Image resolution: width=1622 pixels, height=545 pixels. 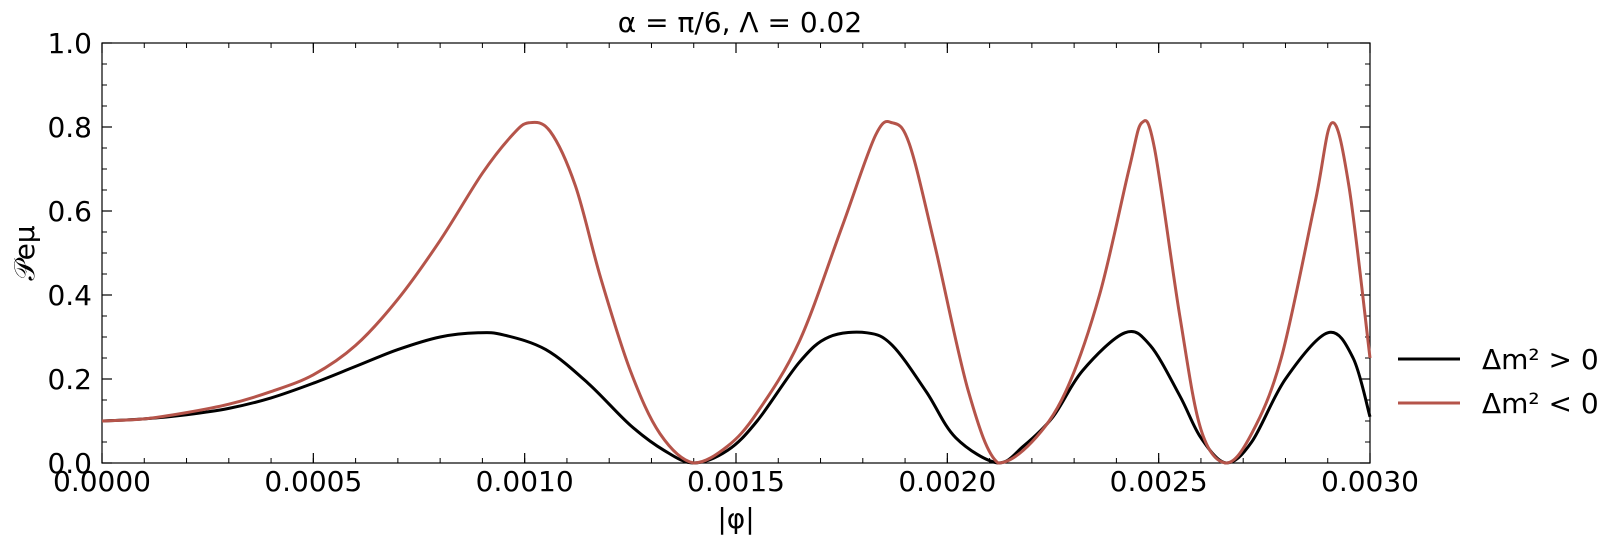 I want to click on x-tick-label: 0.0025, so click(x=1159, y=481).